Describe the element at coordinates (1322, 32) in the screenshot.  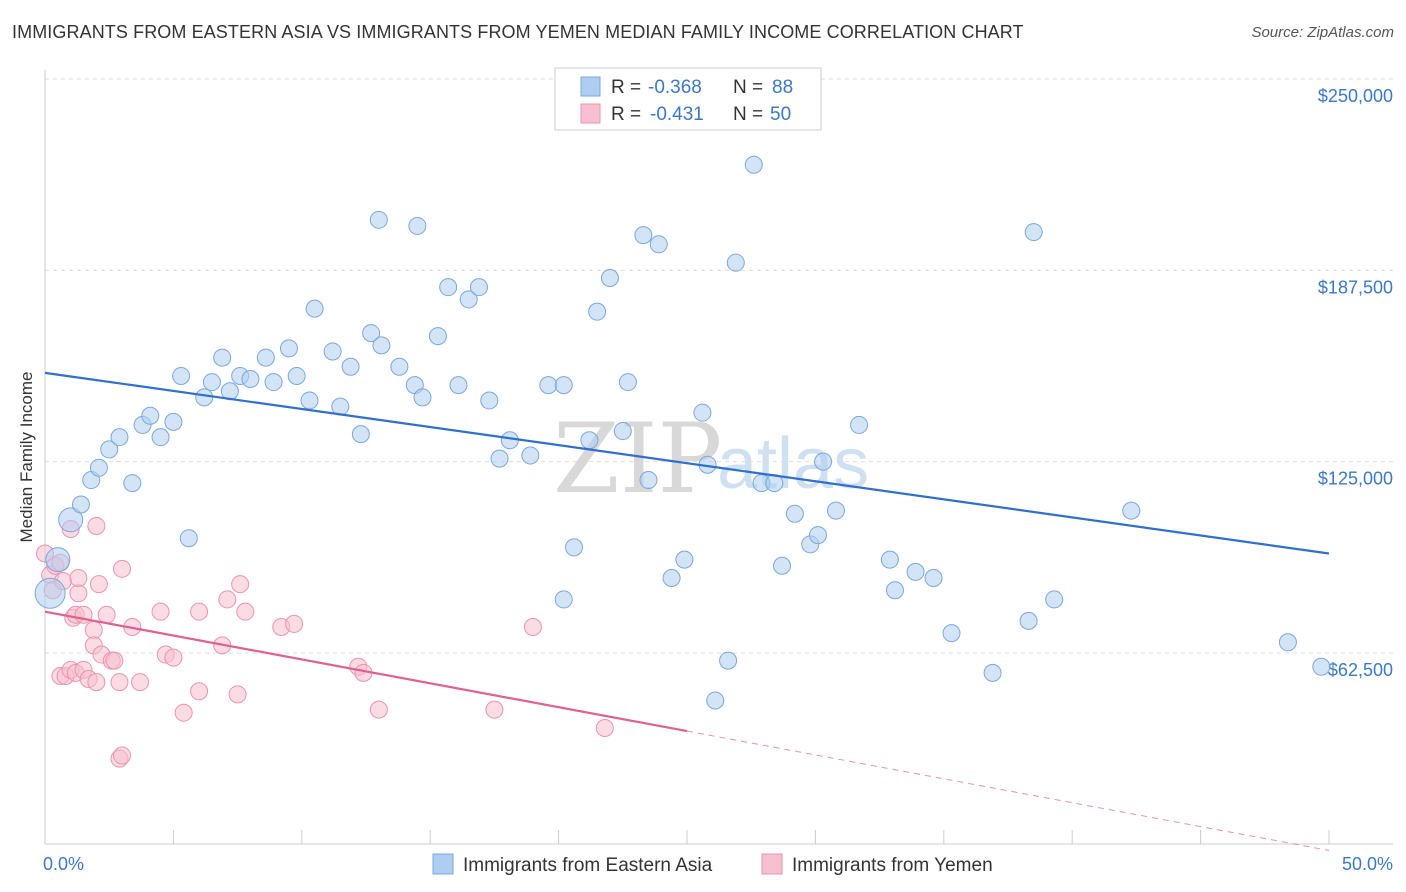
I see `source-credit: Source: ZipAtlas.com` at that location.